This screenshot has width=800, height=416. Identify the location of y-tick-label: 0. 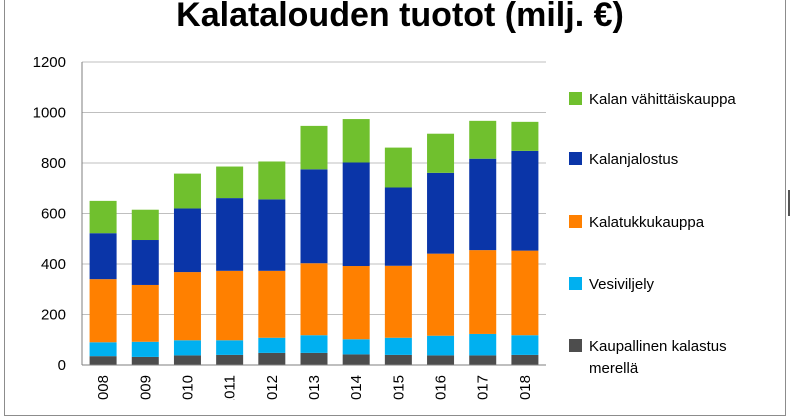
(62, 365).